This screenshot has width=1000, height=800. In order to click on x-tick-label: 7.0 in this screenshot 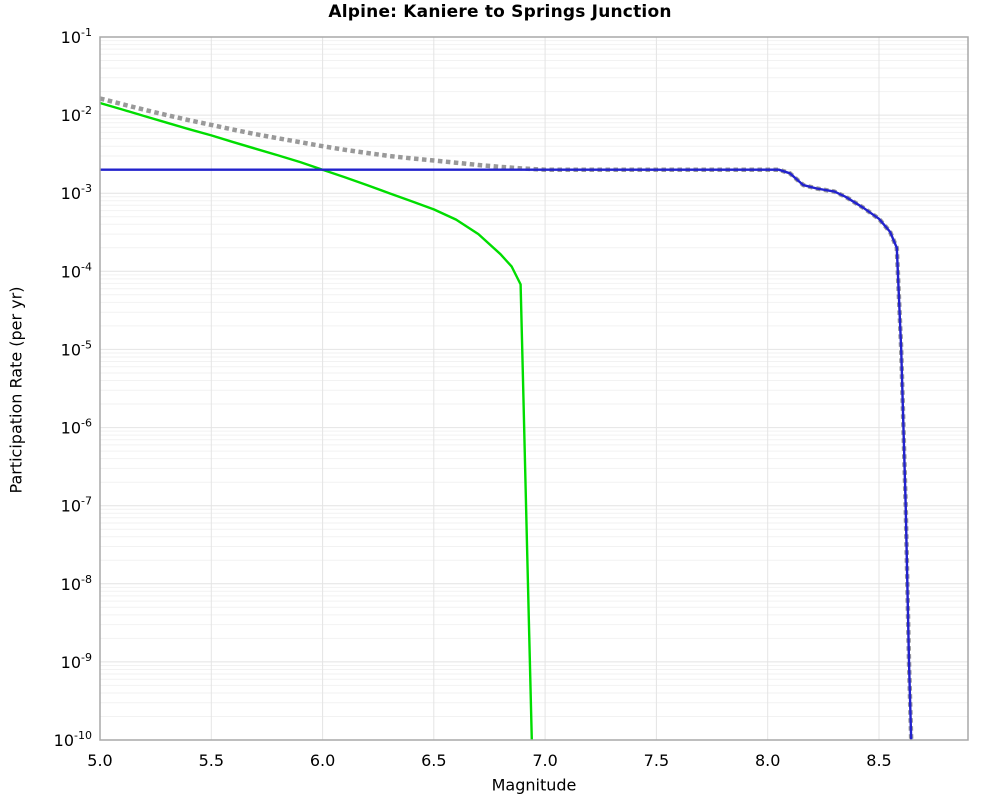, I will do `click(544, 760)`.